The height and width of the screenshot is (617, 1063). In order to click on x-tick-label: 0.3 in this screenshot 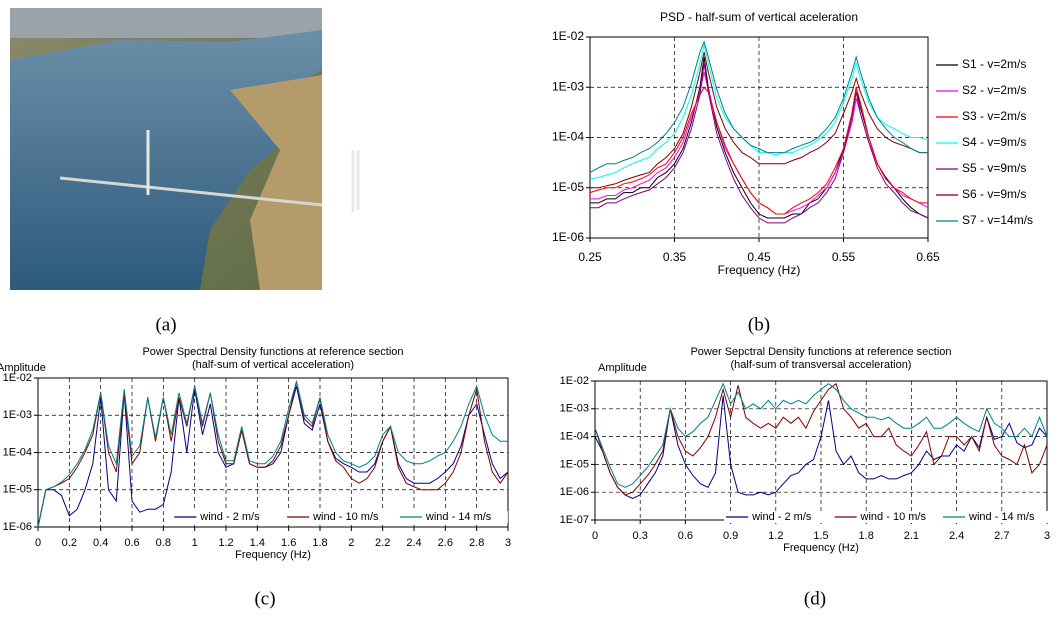, I will do `click(640, 536)`.